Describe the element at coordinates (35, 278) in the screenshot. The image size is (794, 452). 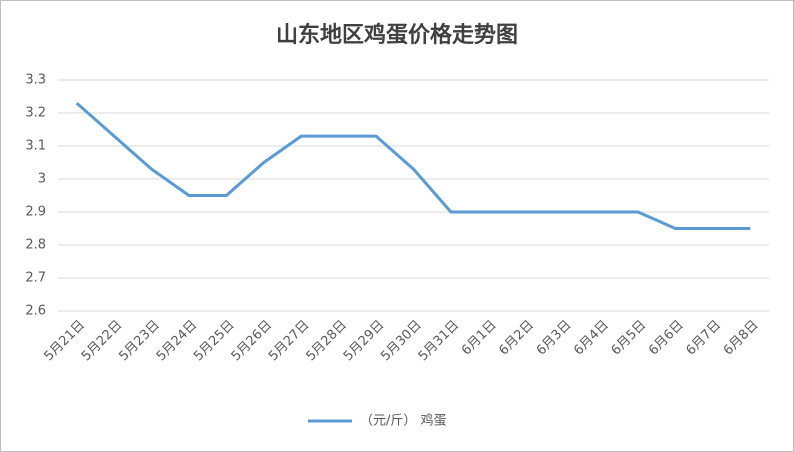
I see `y-tick-label: 2.7` at that location.